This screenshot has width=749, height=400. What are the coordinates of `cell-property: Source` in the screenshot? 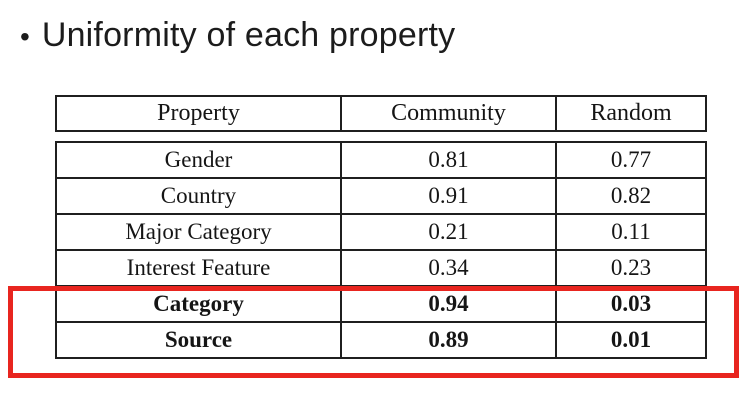 It's located at (198, 340).